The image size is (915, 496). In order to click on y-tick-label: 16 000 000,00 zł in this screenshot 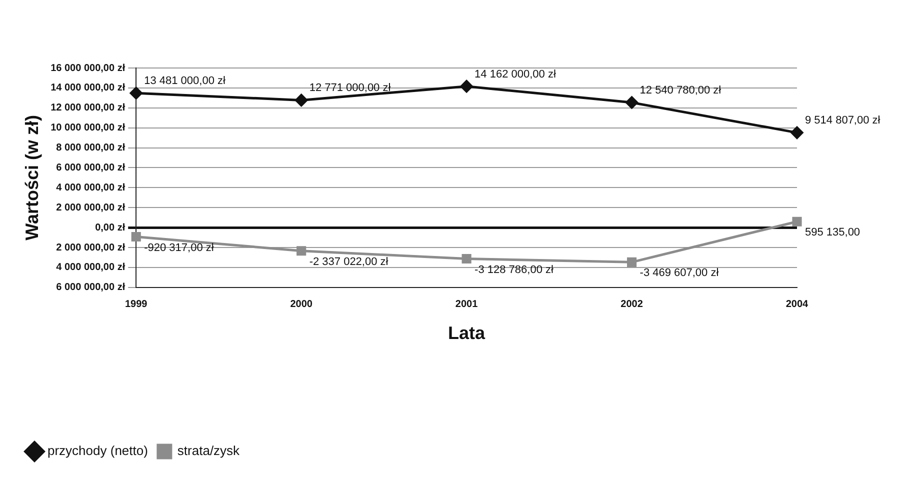, I will do `click(88, 68)`.